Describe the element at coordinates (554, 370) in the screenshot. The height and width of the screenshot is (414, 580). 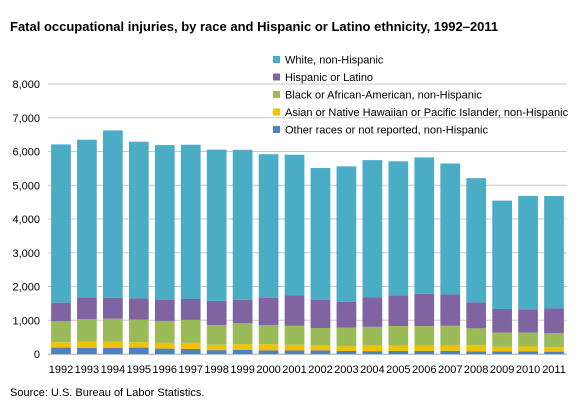
I see `x-tick-label: 2011` at that location.